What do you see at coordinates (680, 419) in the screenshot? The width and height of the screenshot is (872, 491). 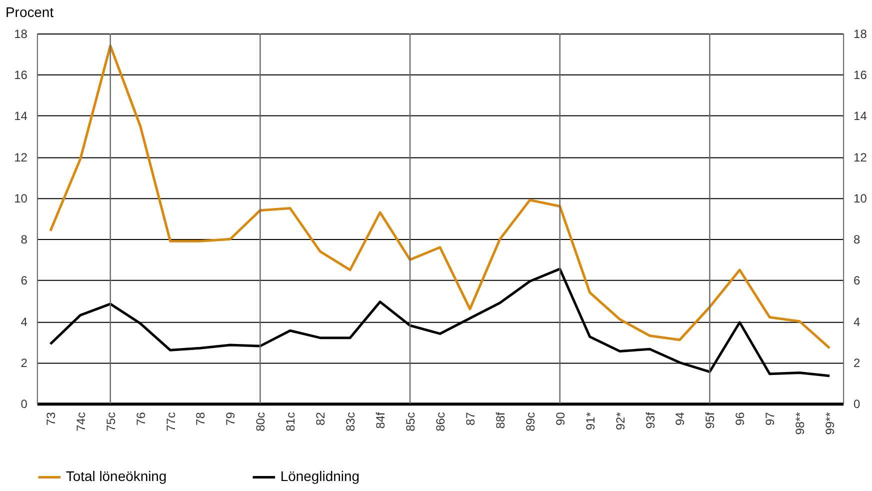 I see `x-tick-label: 94` at bounding box center [680, 419].